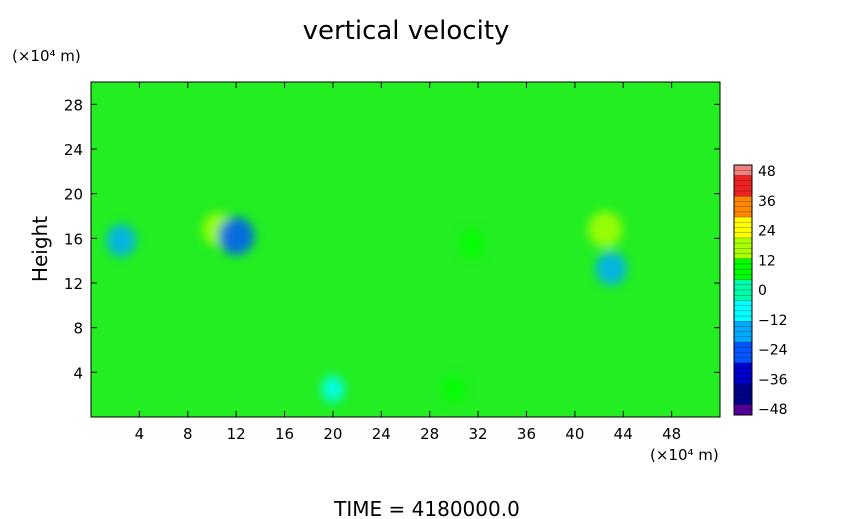 Image resolution: width=854 pixels, height=519 pixels. I want to click on y-tick-label: 12, so click(73, 284).